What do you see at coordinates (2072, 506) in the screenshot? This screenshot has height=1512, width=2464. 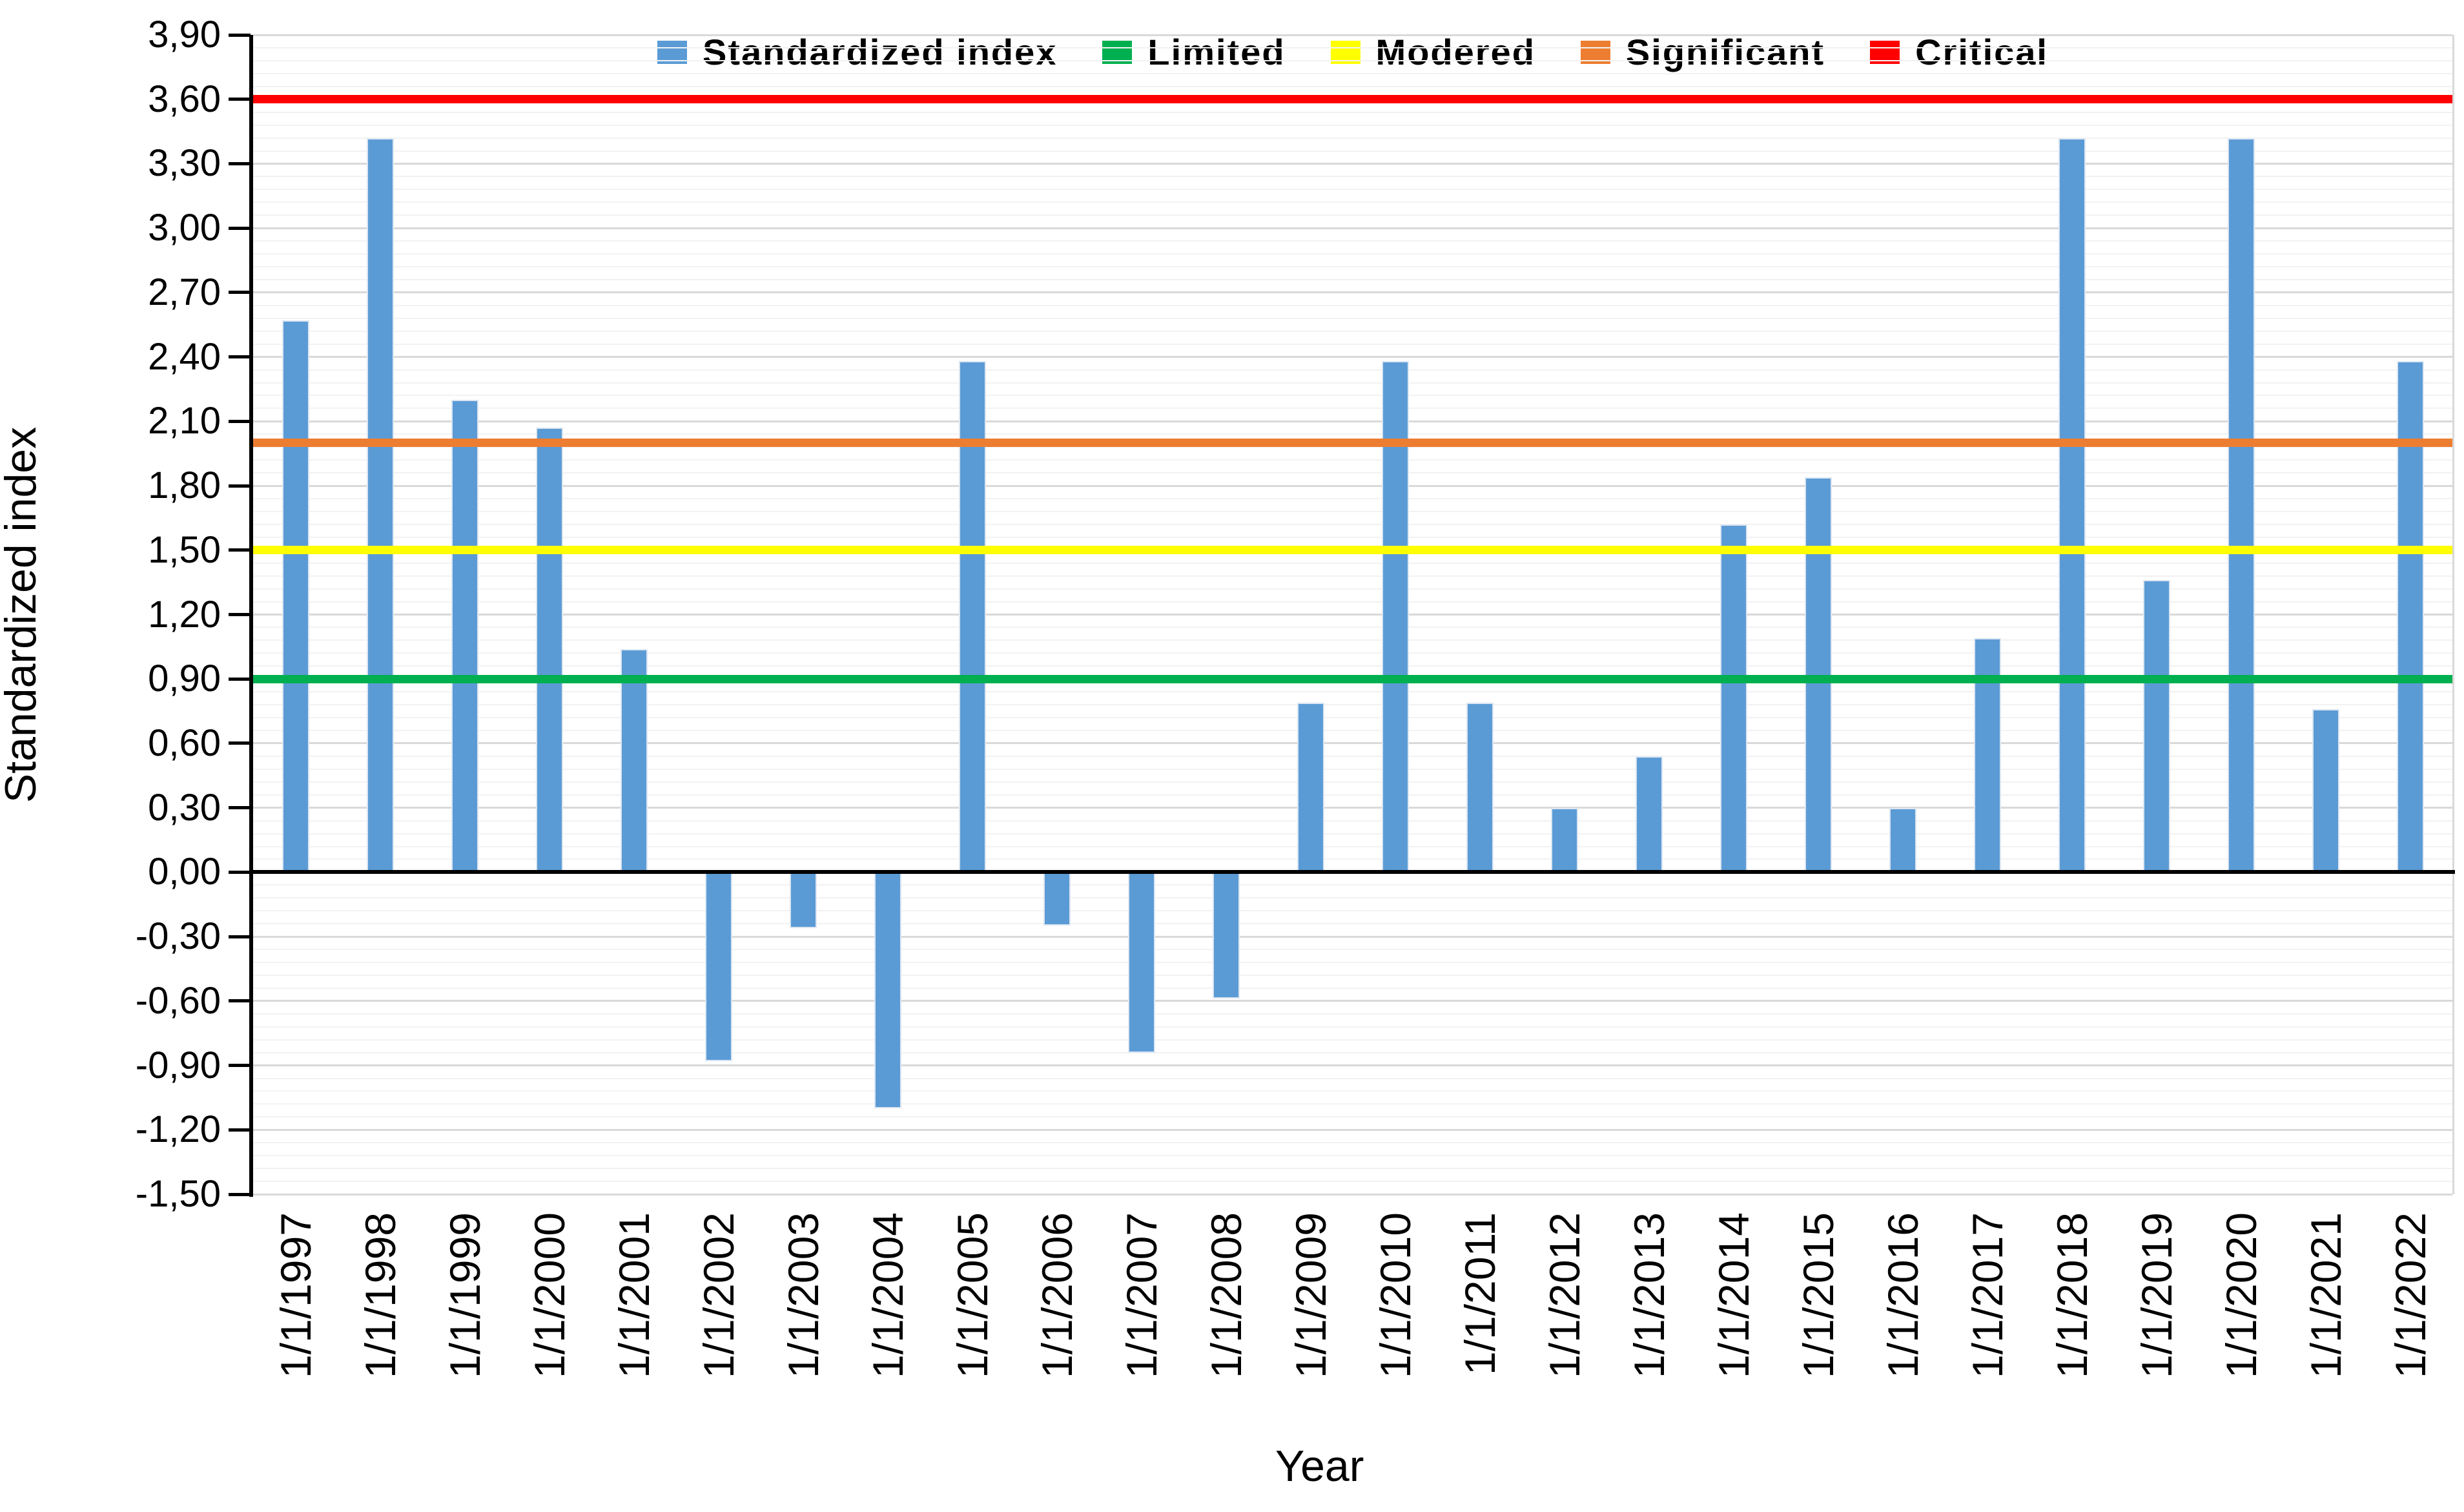 I see `bar-1/1/2018` at bounding box center [2072, 506].